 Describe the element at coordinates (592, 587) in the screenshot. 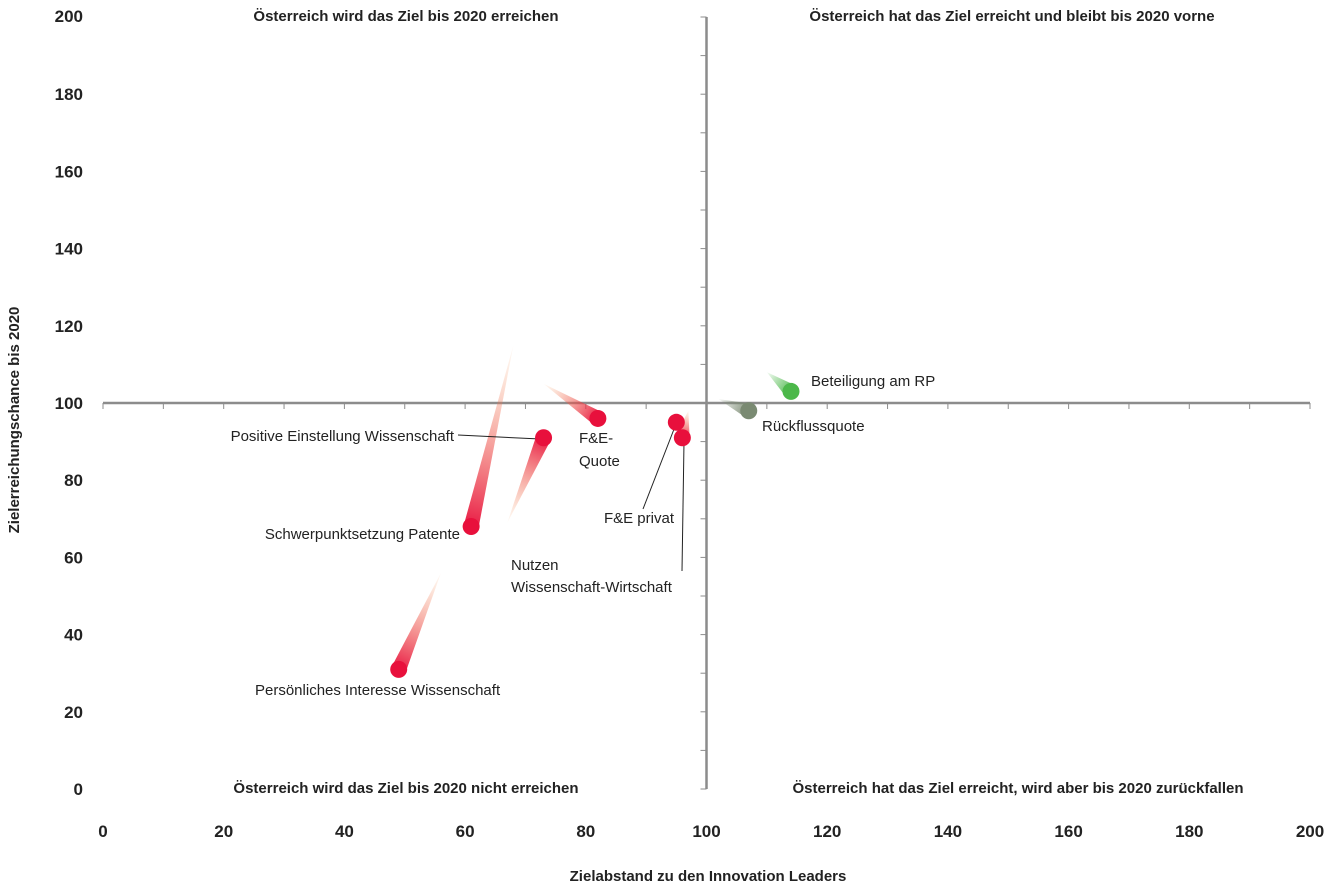

I see `point-label: Wissenschaft-Wirtschaft` at that location.